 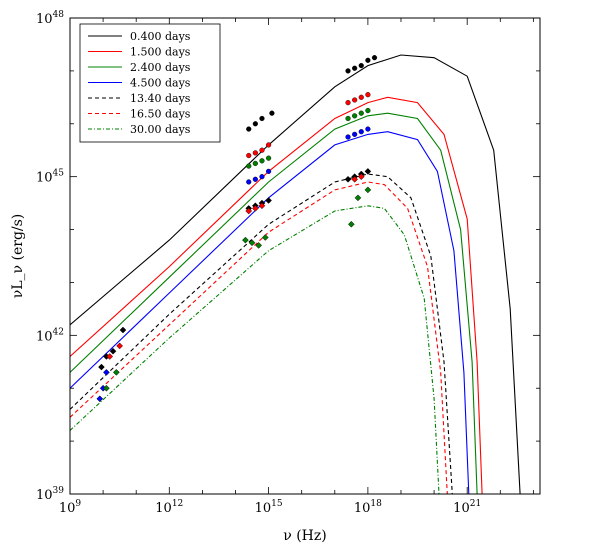 What do you see at coordinates (160, 129) in the screenshot?
I see `legend-label-7: 30.00 days` at bounding box center [160, 129].